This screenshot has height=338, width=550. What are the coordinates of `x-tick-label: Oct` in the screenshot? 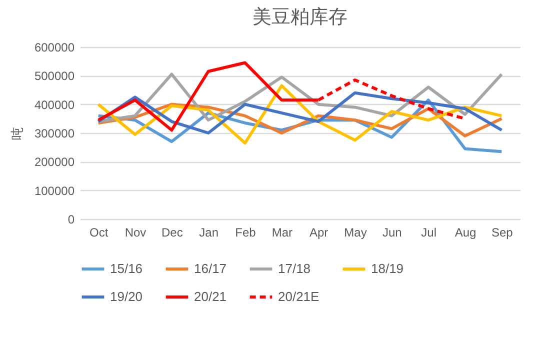 It's located at (99, 233).